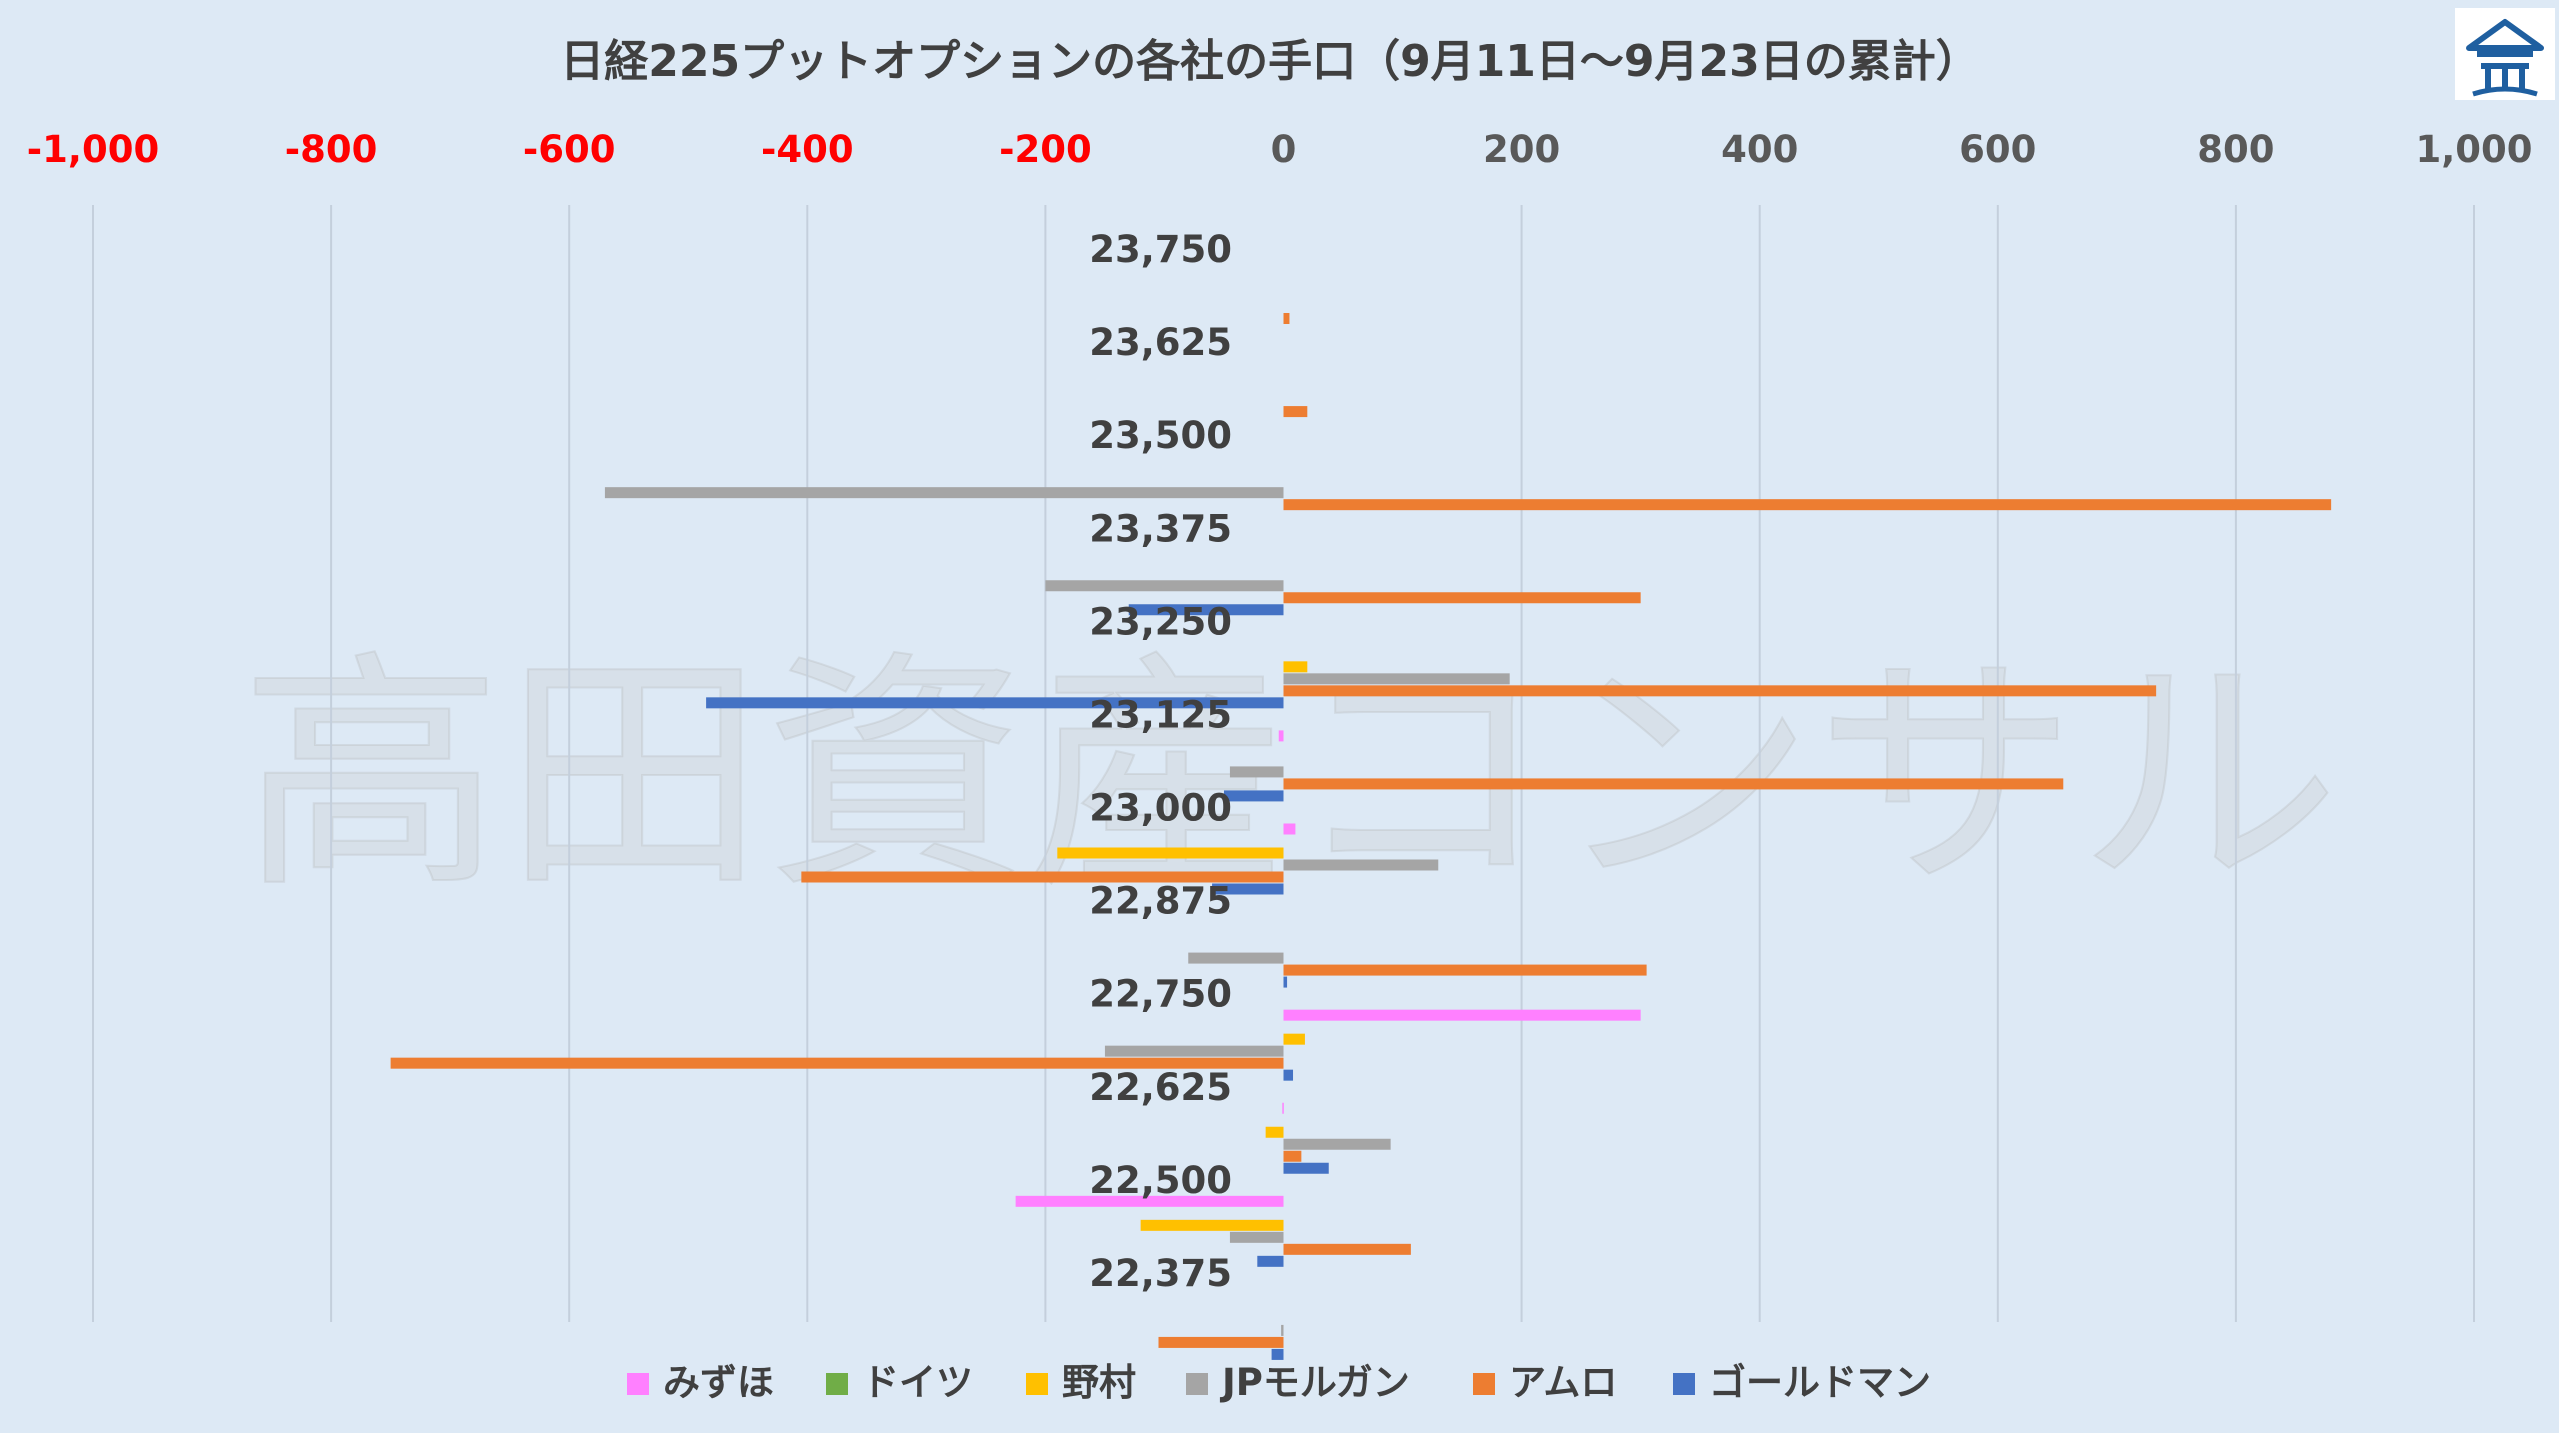  Describe the element at coordinates (1361, 865) in the screenshot. I see `bar-JPモルガン-23,000` at that location.